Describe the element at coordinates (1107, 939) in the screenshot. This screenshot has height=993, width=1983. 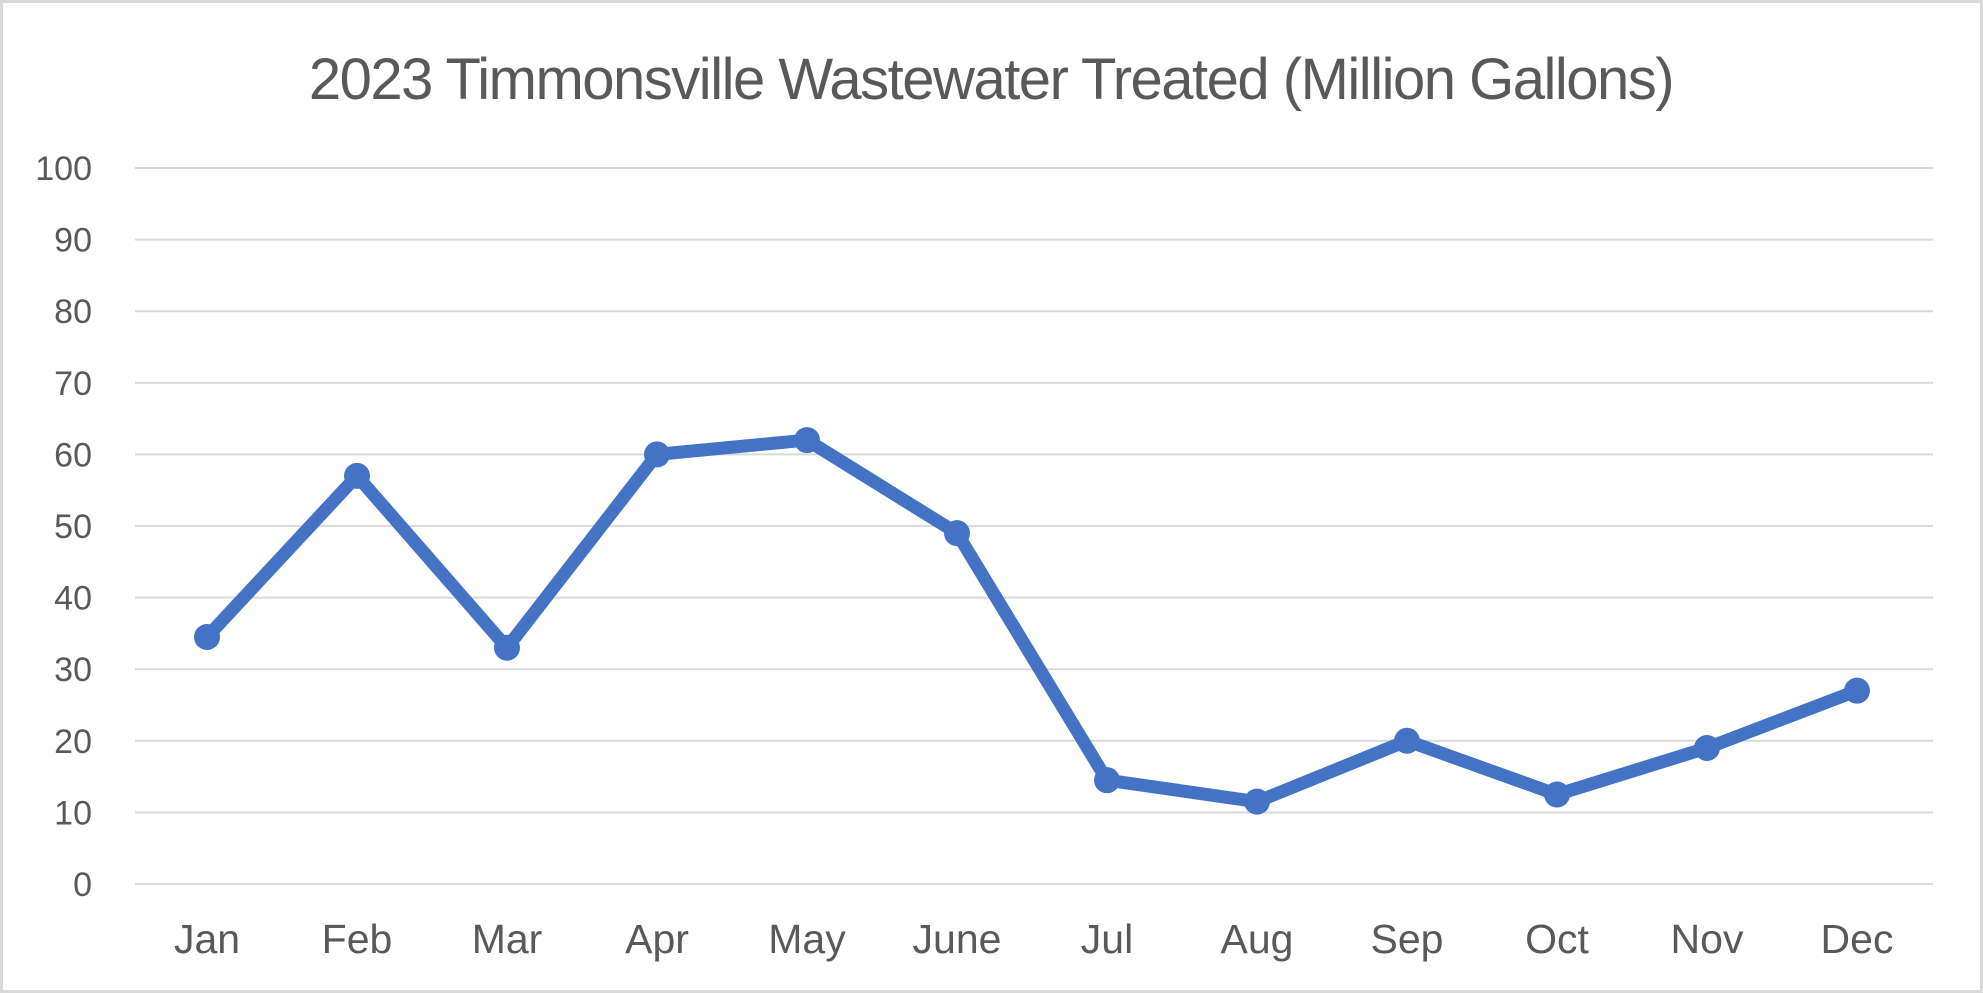
I see `x-axis-category-label: Jul` at that location.